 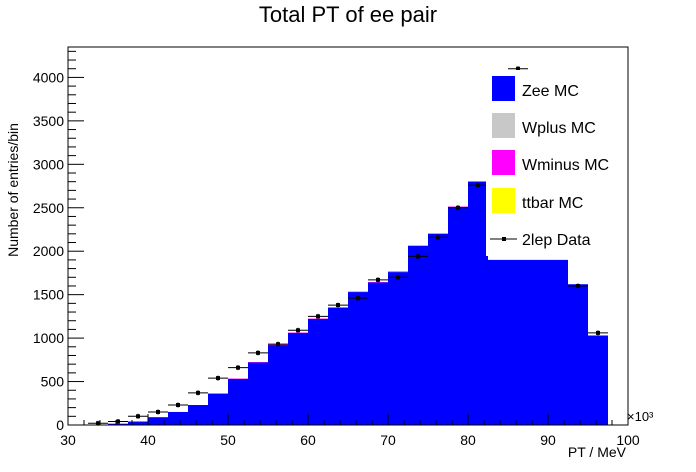 I want to click on y-tick-label: 3000, so click(x=48, y=164).